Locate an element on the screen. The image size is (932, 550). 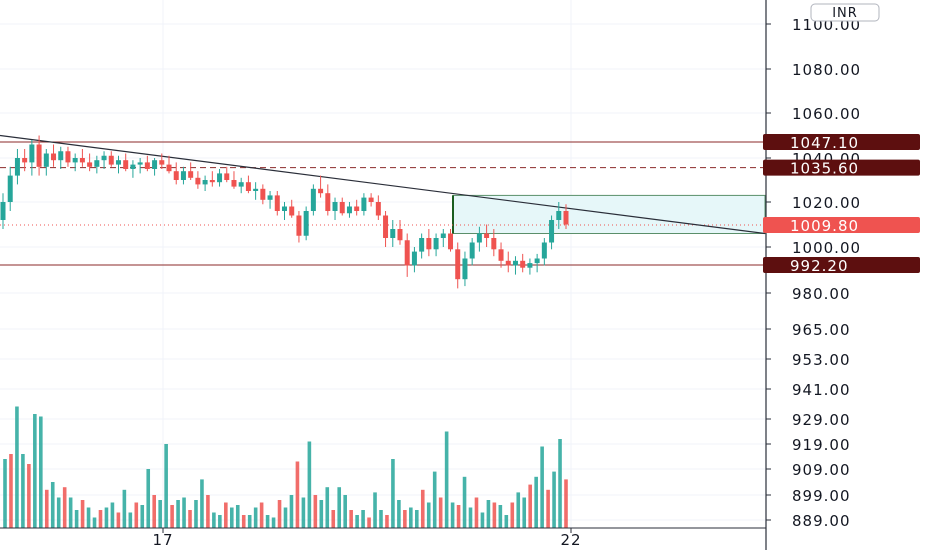
price-tick-label: 919.00 is located at coordinates (821, 445).